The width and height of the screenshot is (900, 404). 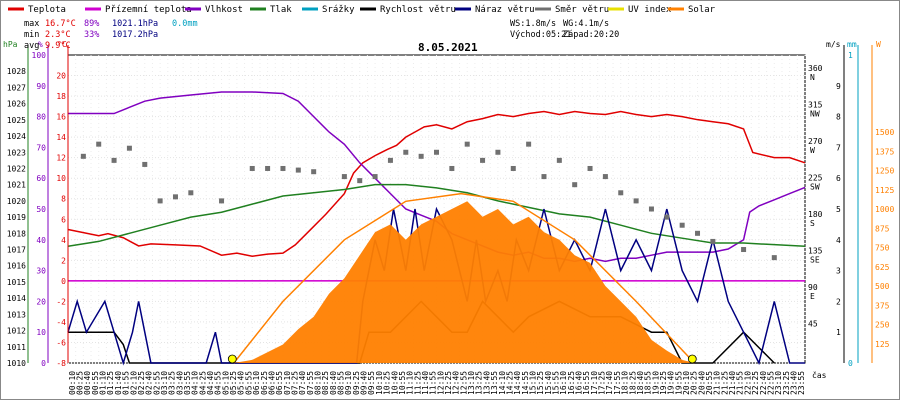 I want to click on chart-title: 8.05.2021, so click(x=448, y=47).